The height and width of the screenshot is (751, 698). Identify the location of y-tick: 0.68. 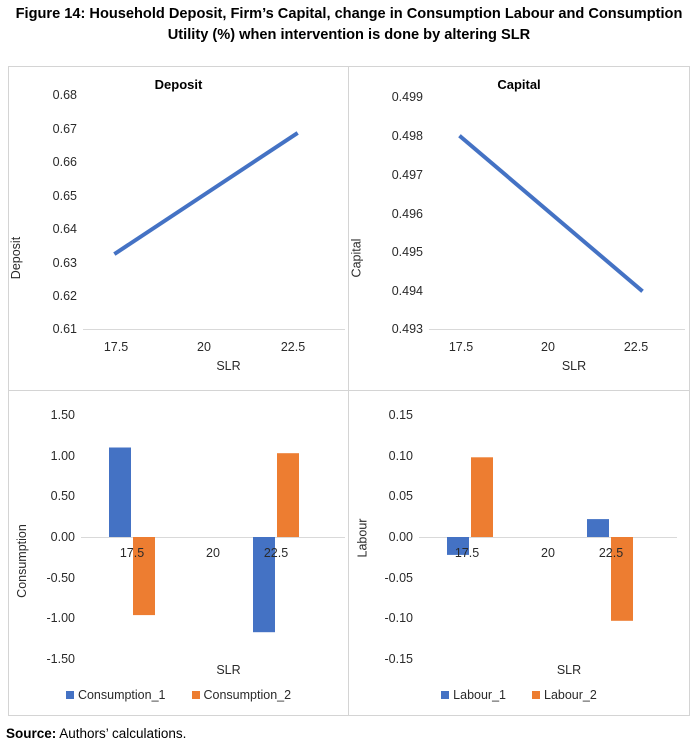
(64, 94).